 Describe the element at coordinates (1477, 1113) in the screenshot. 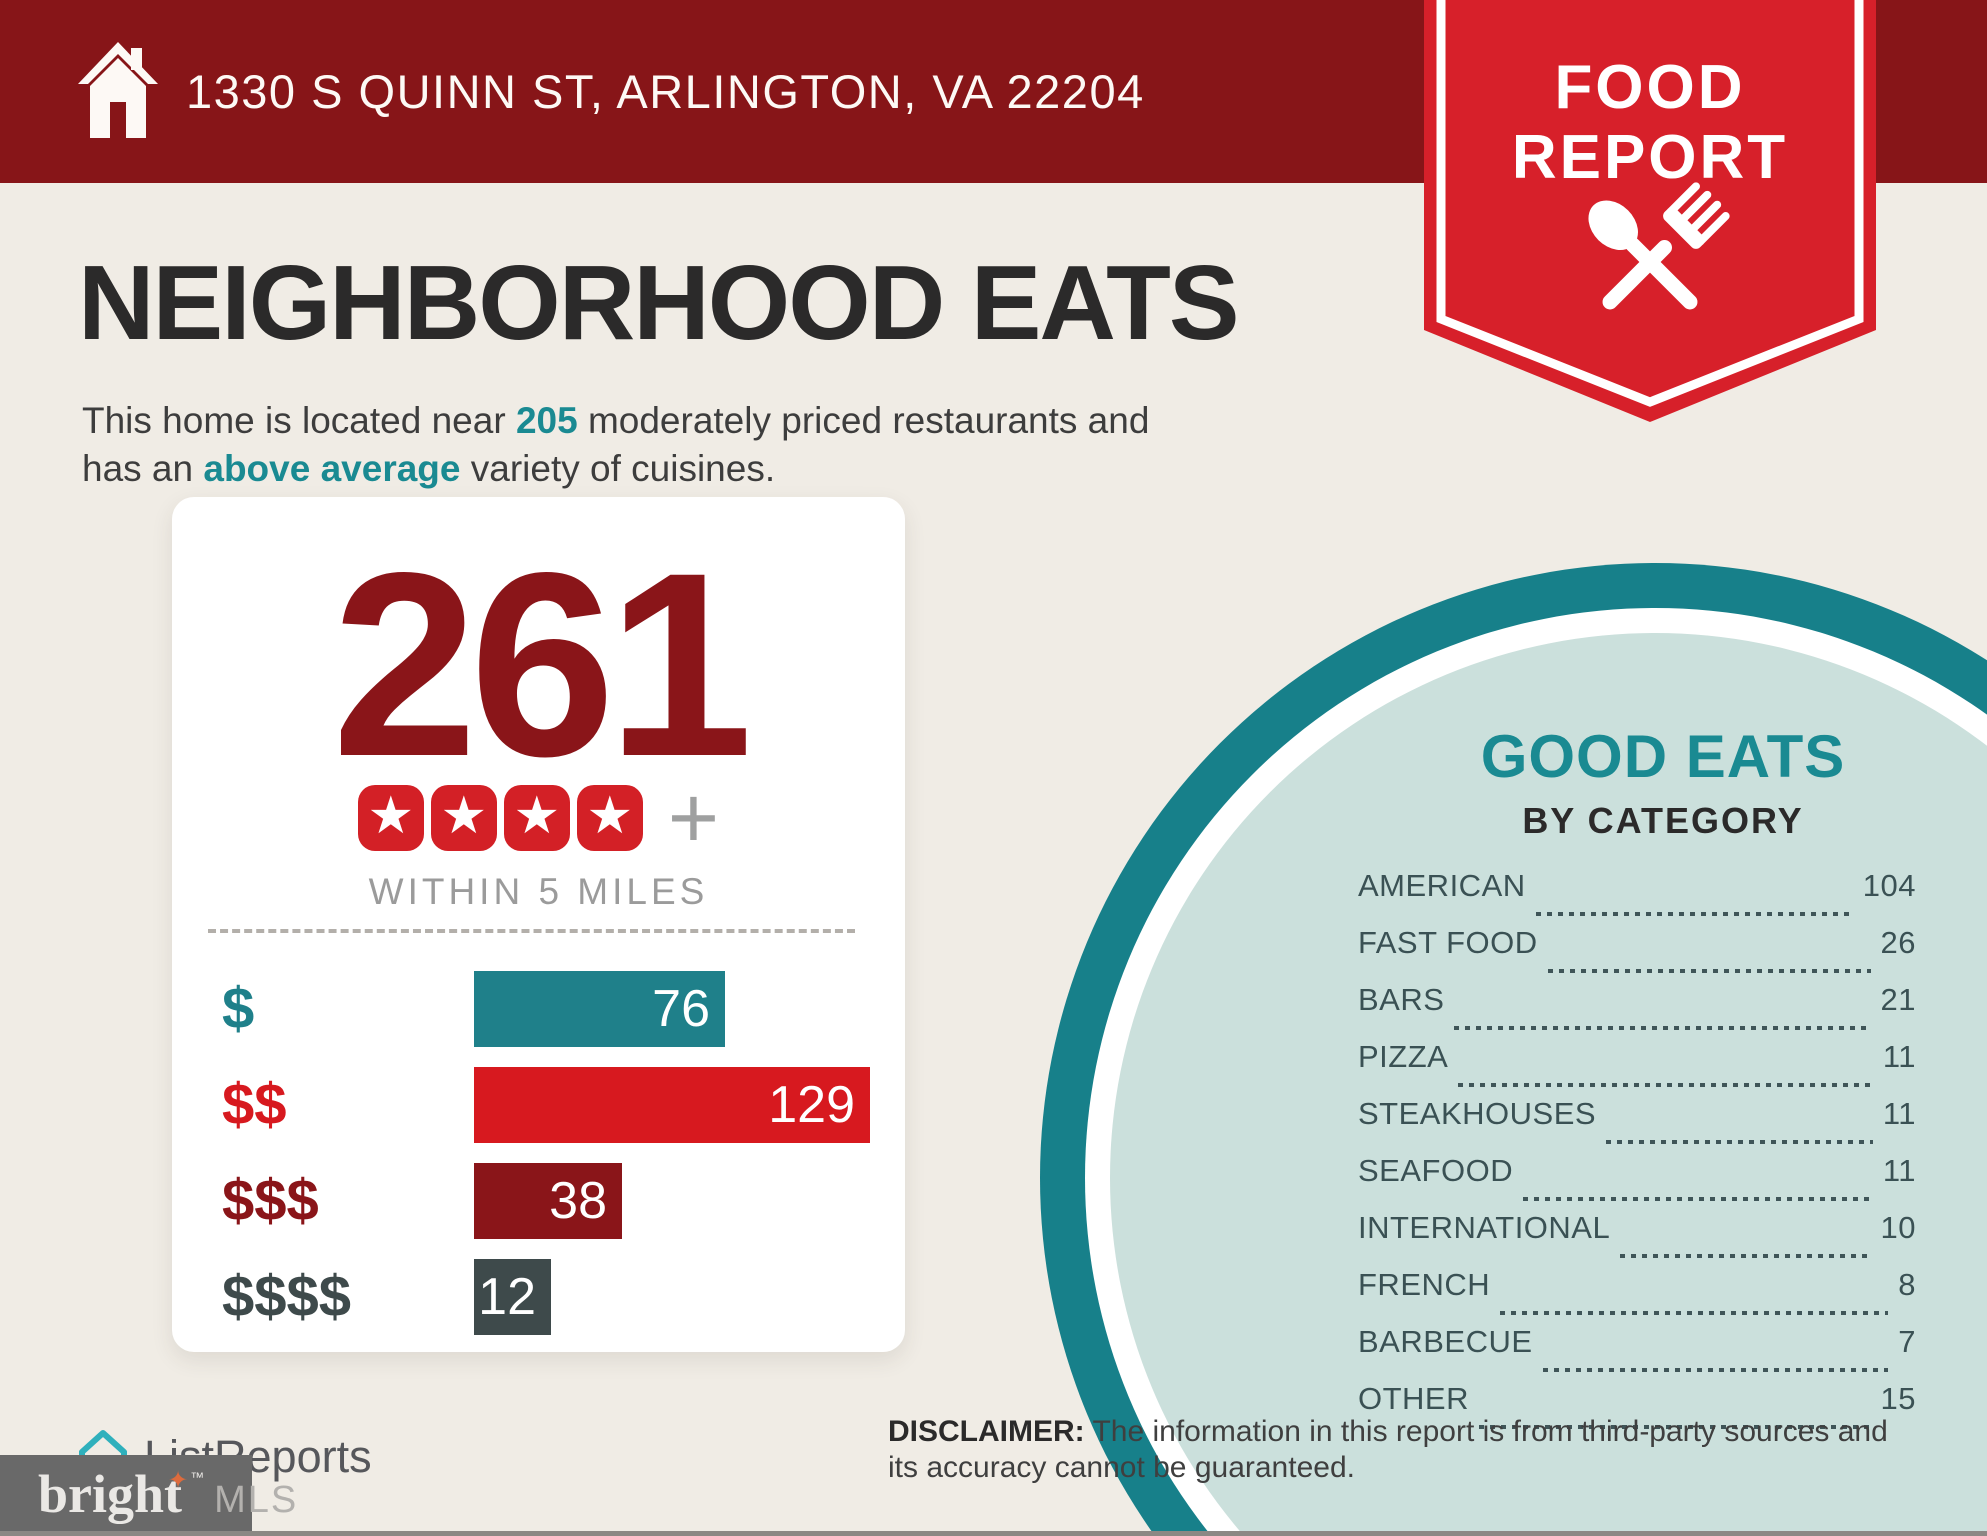

I see `category-label: STEAKHOUSES` at that location.